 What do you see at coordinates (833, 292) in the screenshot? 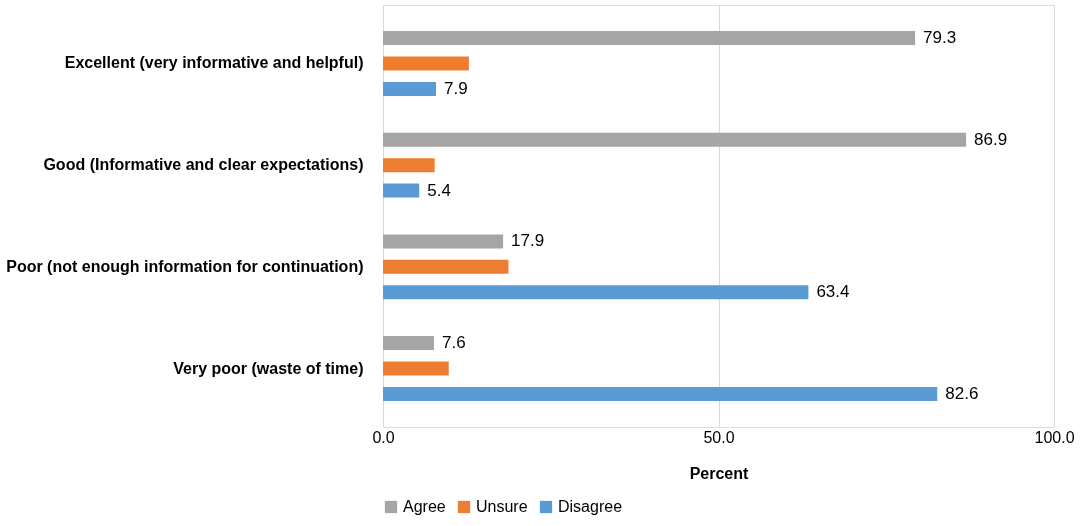
I see `data-label: 63.4` at bounding box center [833, 292].